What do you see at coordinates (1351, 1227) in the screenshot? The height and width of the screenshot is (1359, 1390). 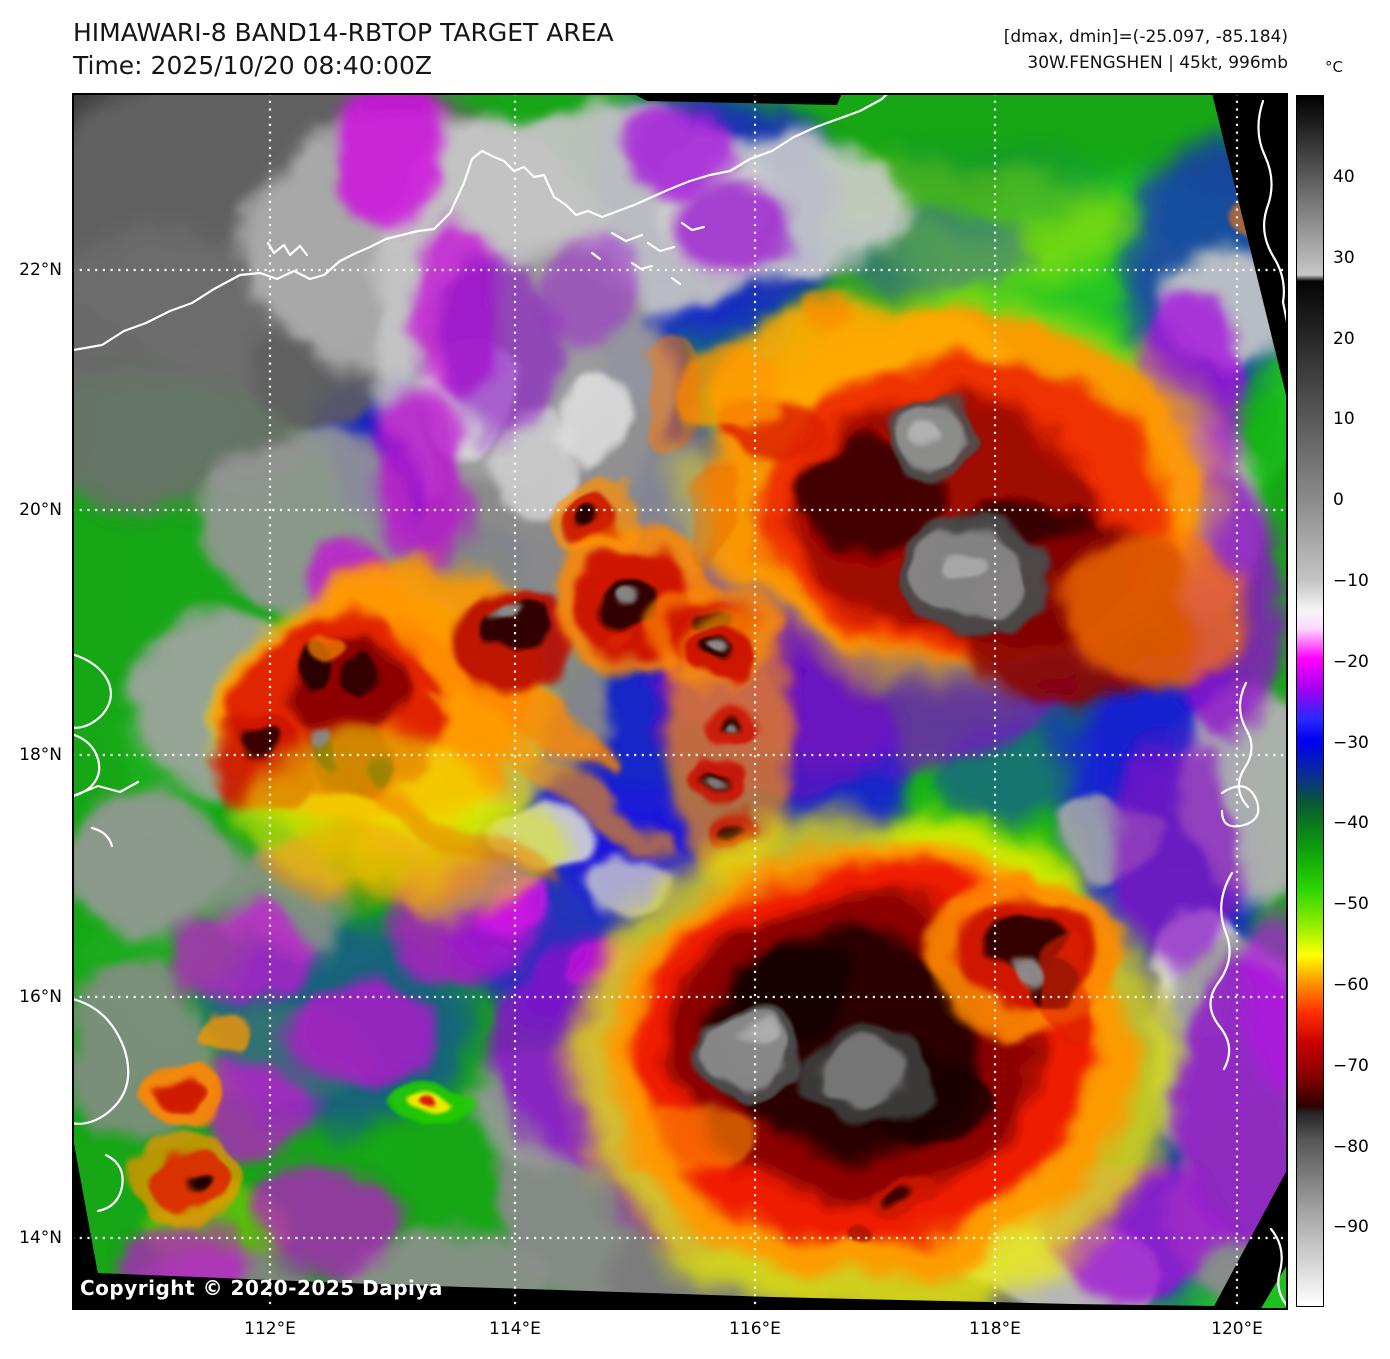 I see `colorbar-tick: −90` at bounding box center [1351, 1227].